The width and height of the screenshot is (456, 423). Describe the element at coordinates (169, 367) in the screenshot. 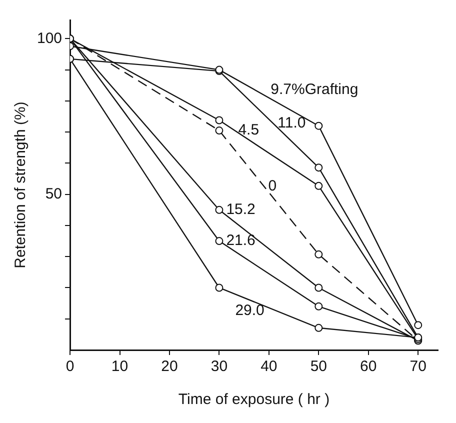

I see `x-tick-label: 20` at that location.